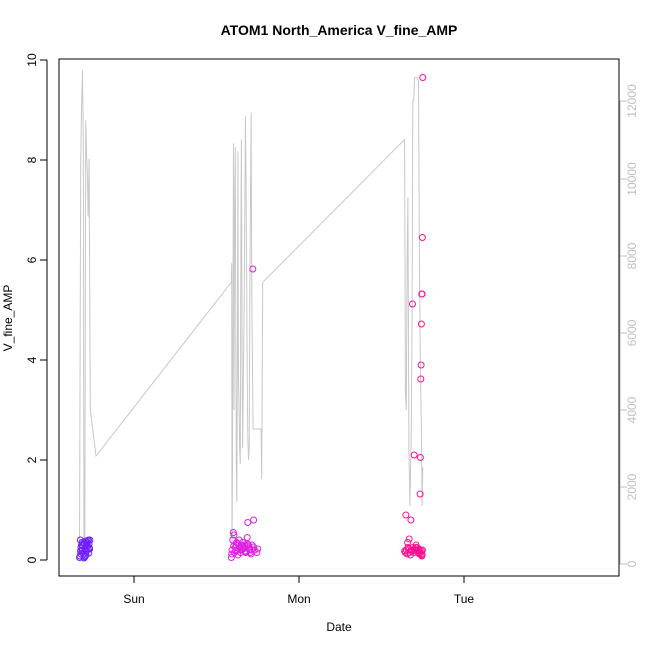 Image resolution: width=650 pixels, height=650 pixels. What do you see at coordinates (298, 591) in the screenshot?
I see `x-axis: Sun Mon Tue` at bounding box center [298, 591].